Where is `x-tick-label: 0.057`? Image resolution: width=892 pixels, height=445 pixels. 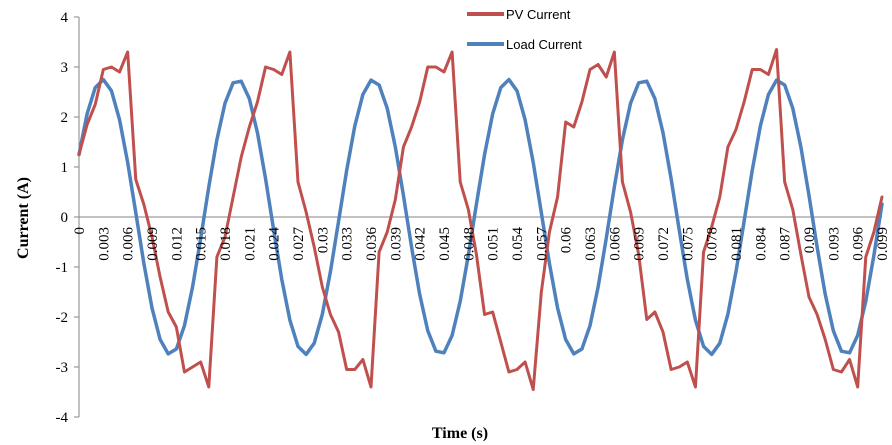
x-tick-label: 0.057 is located at coordinates (542, 244).